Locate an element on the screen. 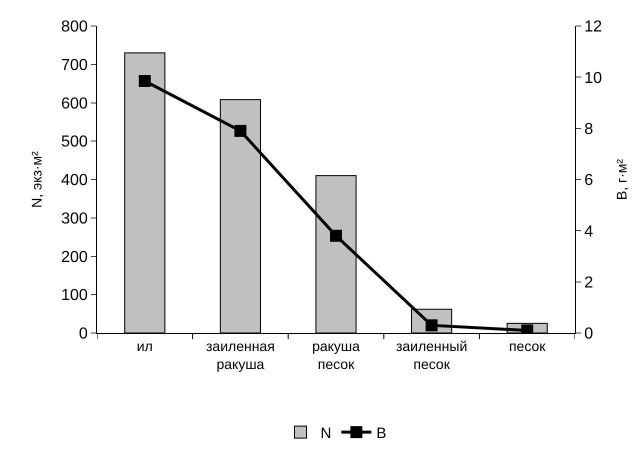 The height and width of the screenshot is (461, 642). x-tick-label: заиленная ракуша is located at coordinates (240, 355).